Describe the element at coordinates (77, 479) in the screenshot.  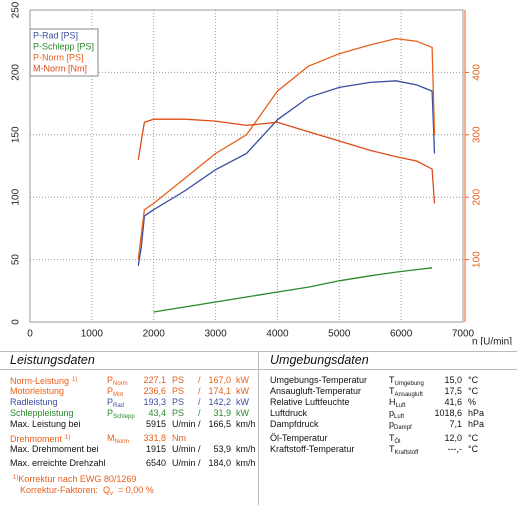
I see `footnote-text: Korrektur nach EWG 80/1269` at that location.